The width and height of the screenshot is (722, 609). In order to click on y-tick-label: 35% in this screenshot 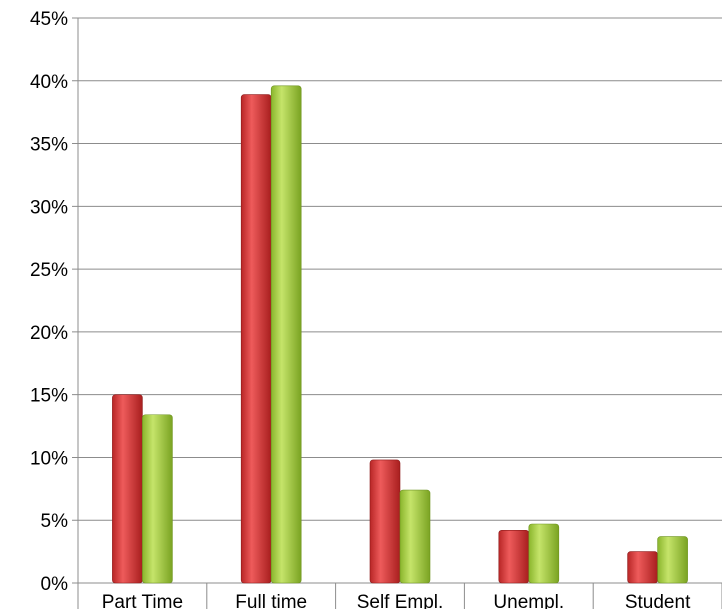, I will do `click(49, 145)`.